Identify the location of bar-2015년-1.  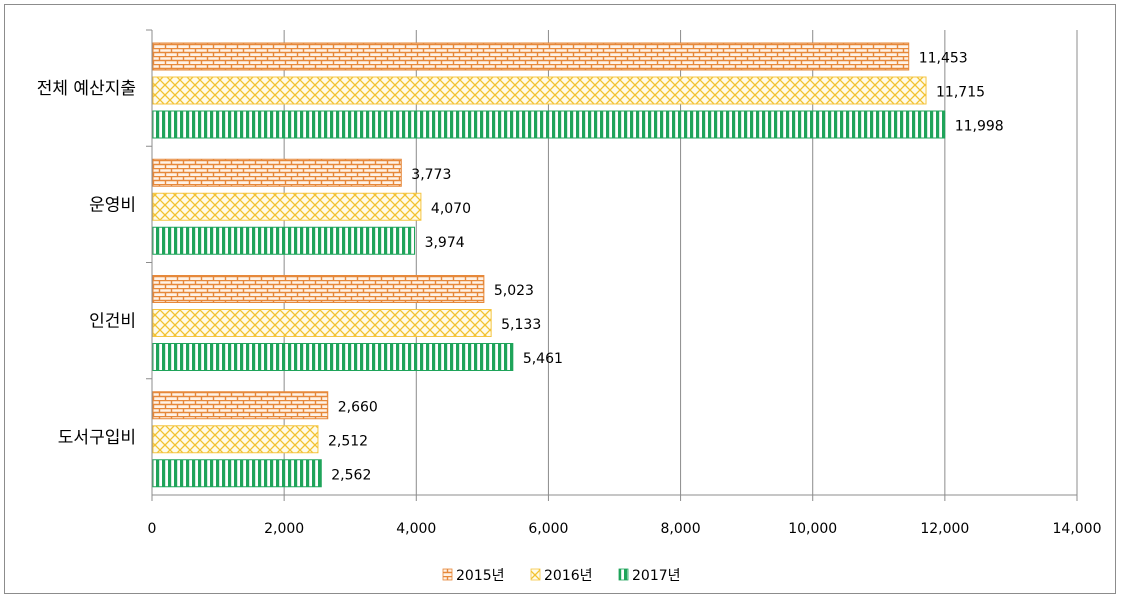
(277, 172).